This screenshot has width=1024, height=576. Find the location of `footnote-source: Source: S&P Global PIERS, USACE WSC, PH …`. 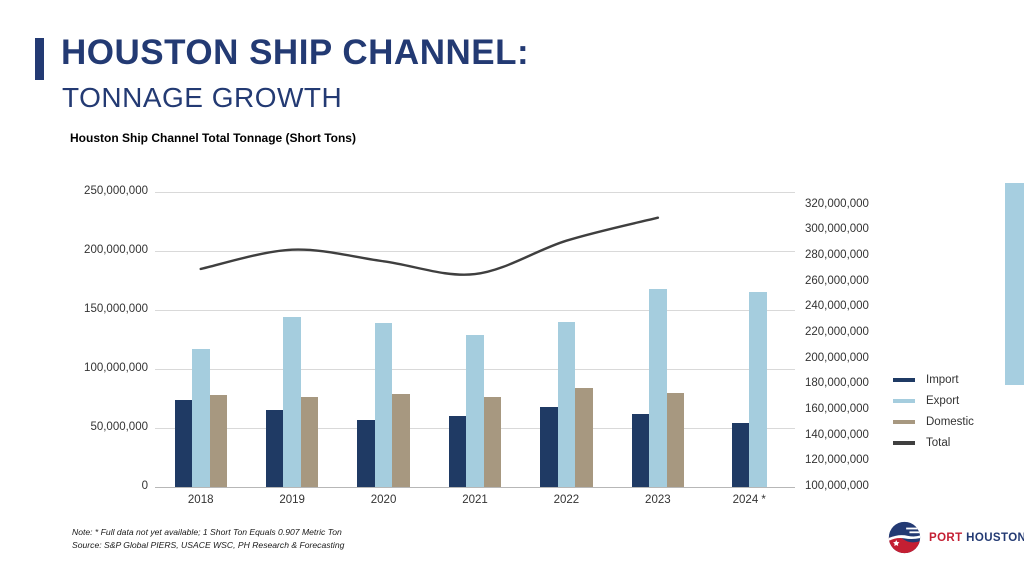

footnote-source: Source: S&P Global PIERS, USACE WSC, PH … is located at coordinates (208, 545).